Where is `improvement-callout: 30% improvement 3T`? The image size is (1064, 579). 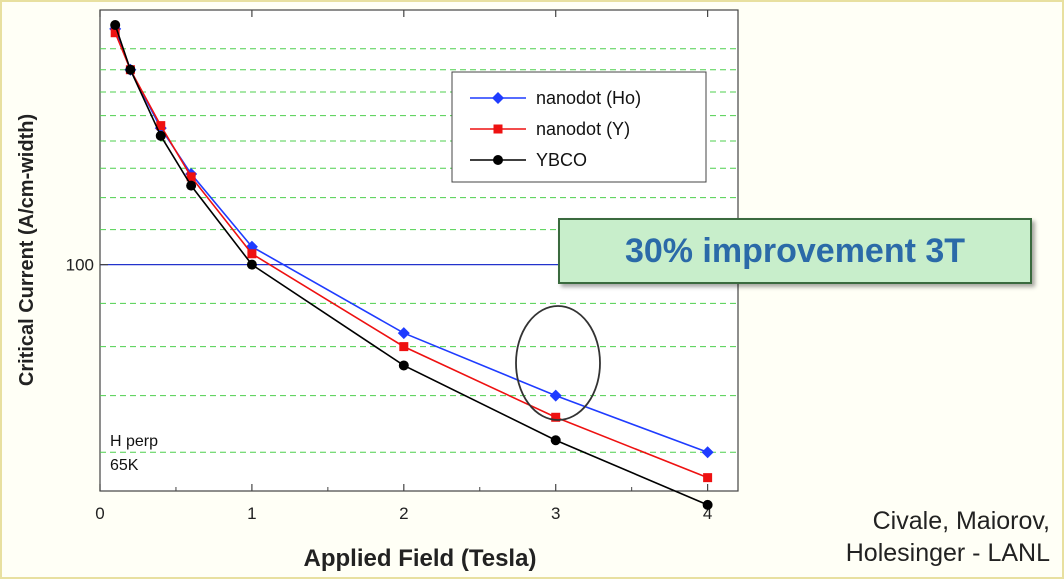
improvement-callout: 30% improvement 3T is located at coordinates (795, 251).